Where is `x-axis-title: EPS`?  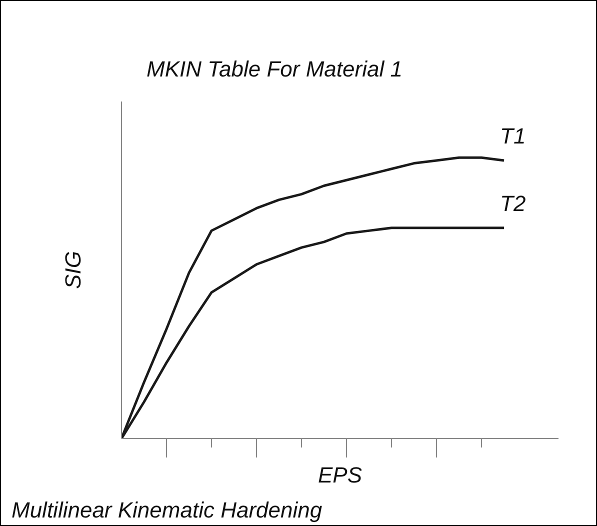 x-axis-title: EPS is located at coordinates (340, 475).